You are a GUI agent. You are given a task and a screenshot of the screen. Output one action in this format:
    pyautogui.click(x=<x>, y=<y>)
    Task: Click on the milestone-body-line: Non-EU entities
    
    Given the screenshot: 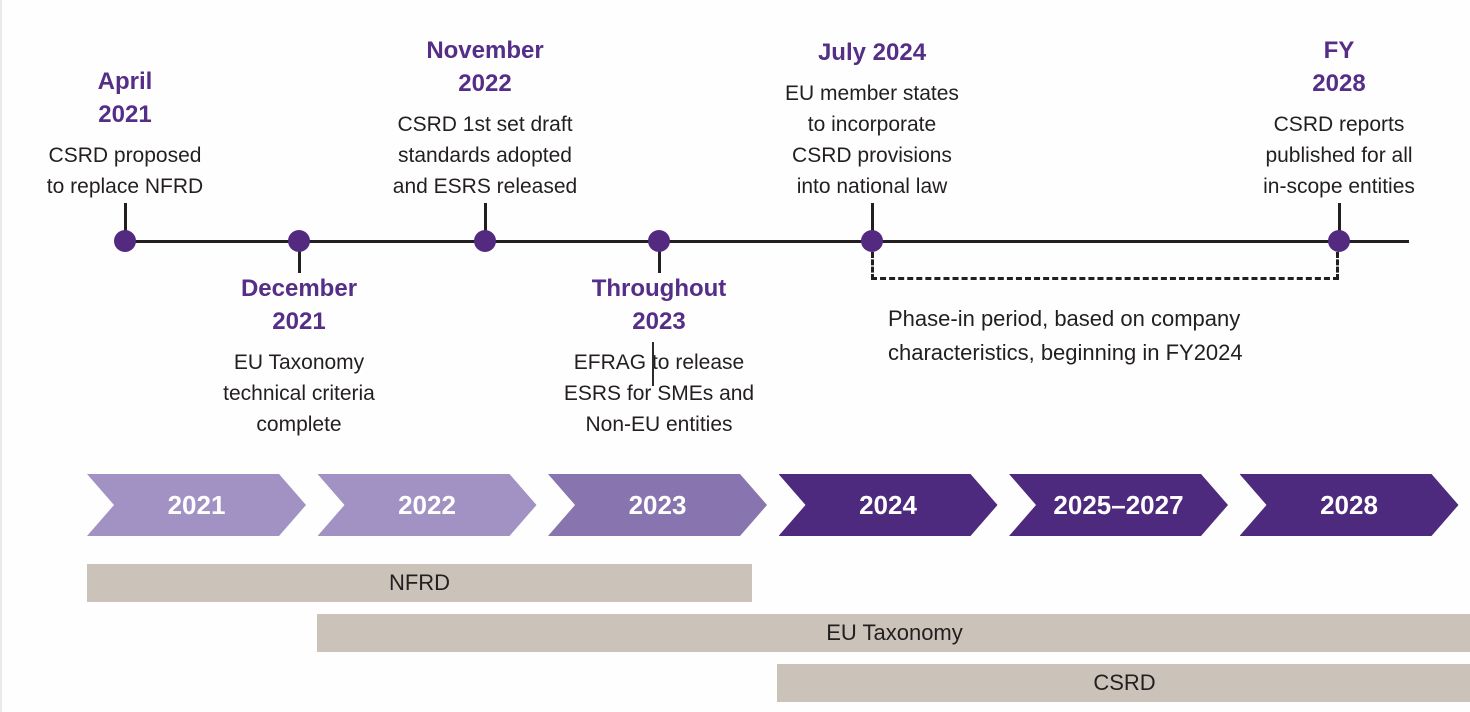 What is the action you would take?
    pyautogui.click(x=659, y=424)
    